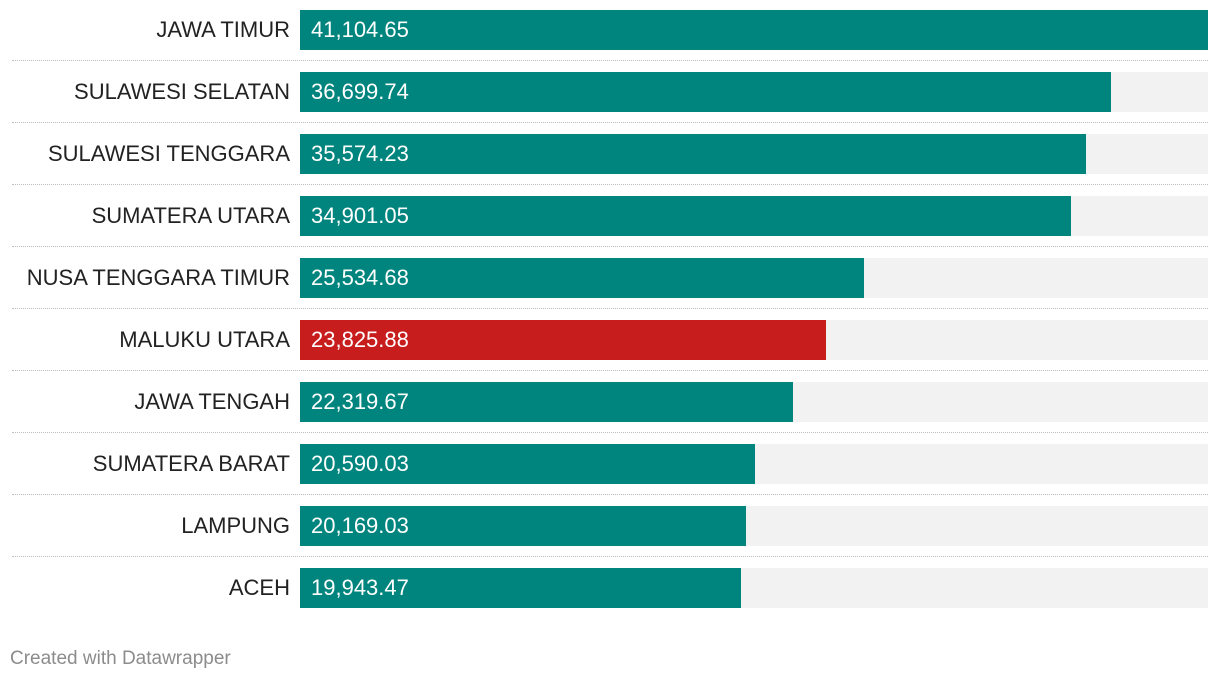  What do you see at coordinates (693, 154) in the screenshot?
I see `bar: 35,574.23` at bounding box center [693, 154].